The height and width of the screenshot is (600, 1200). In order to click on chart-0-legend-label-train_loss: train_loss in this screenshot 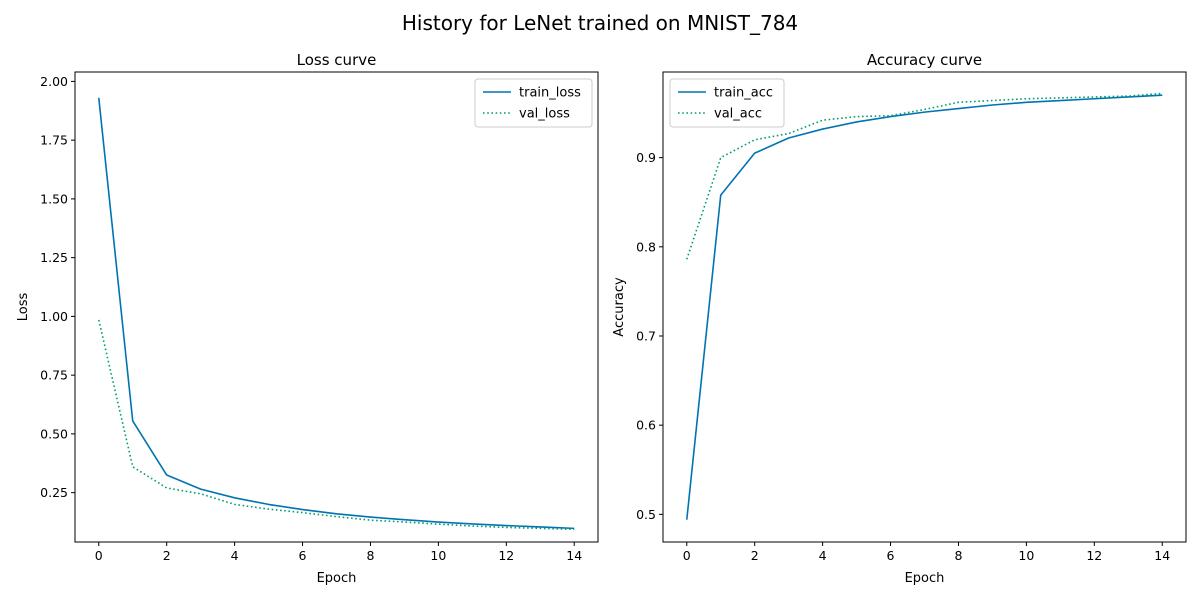, I will do `click(550, 93)`.